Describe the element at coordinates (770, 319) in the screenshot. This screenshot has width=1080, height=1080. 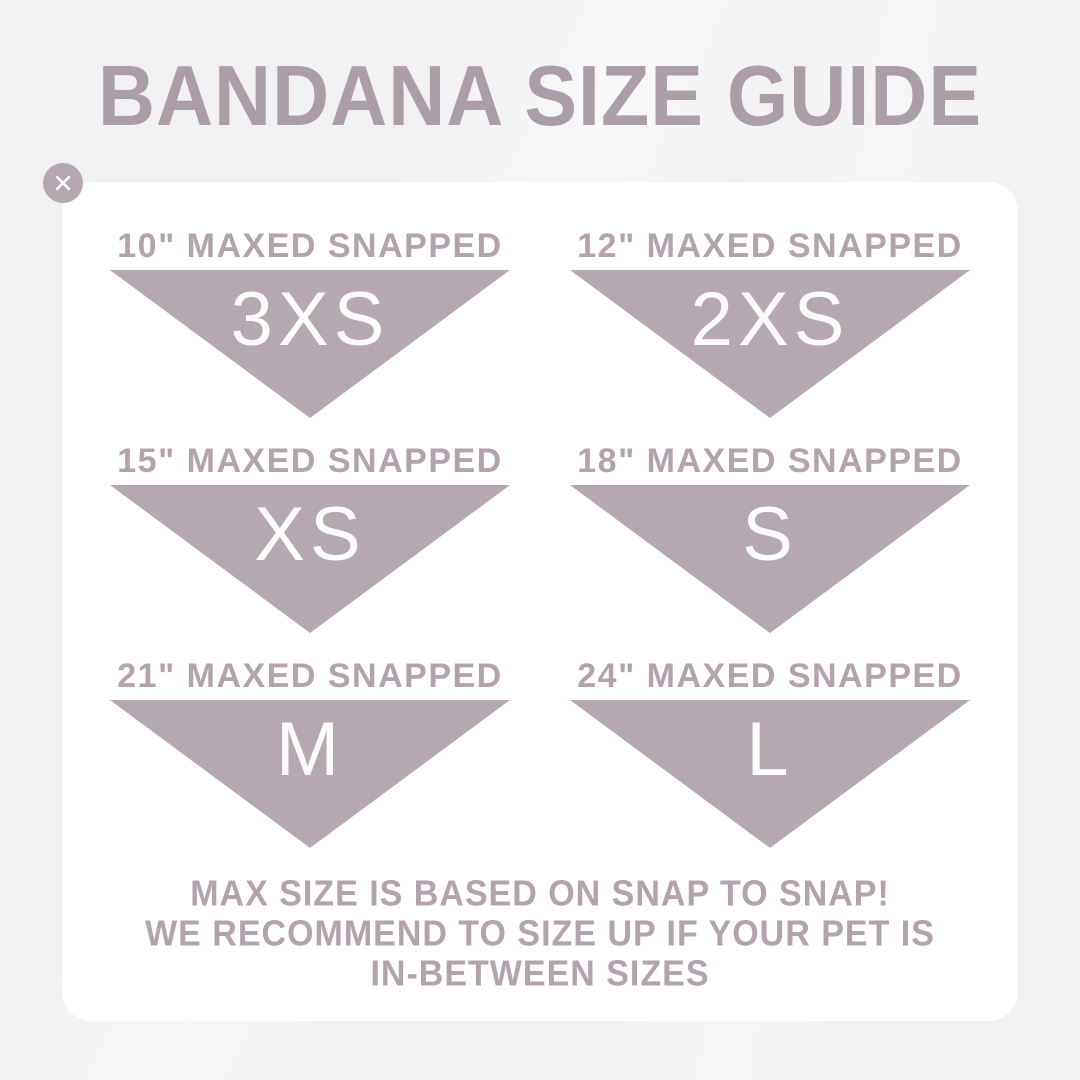
I see `size-label: 2XS` at that location.